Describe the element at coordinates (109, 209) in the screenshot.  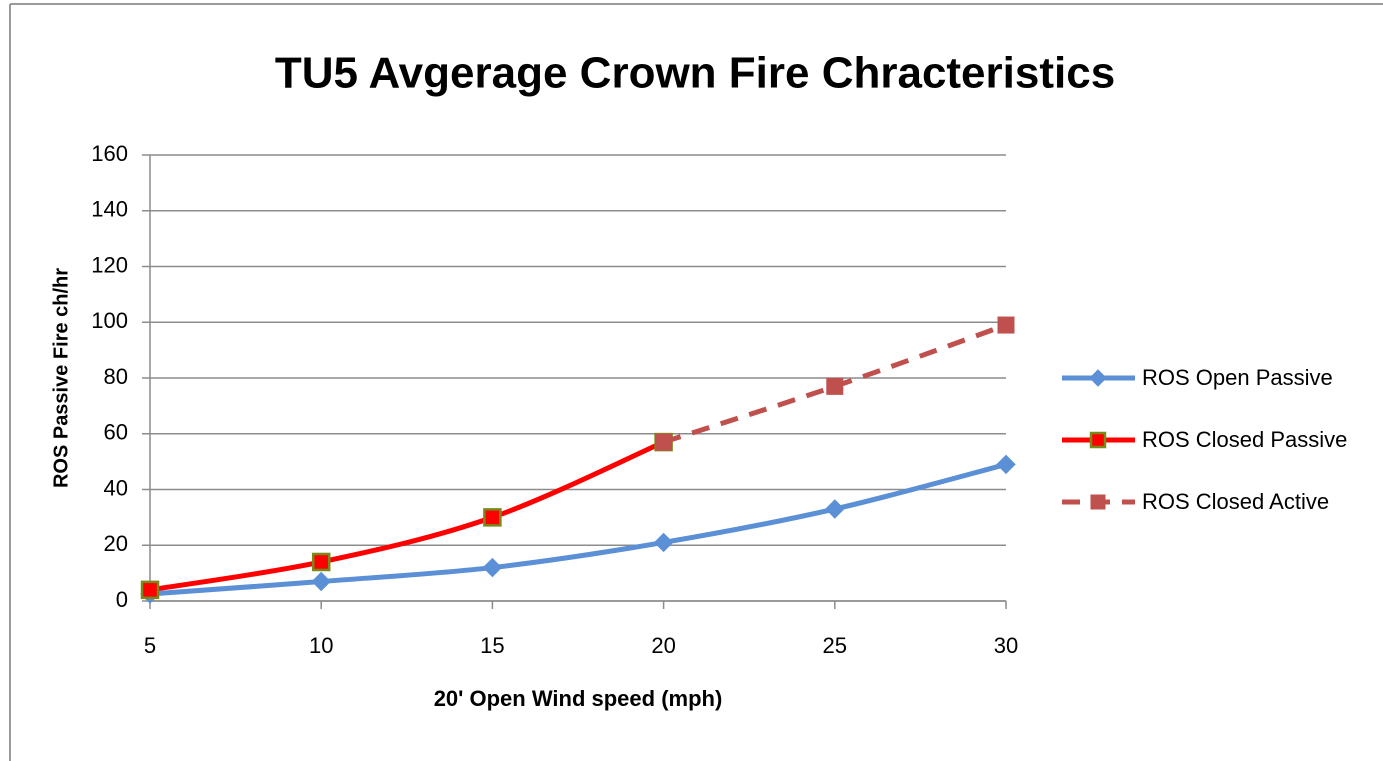
I see `y-tick-label: 140` at that location.